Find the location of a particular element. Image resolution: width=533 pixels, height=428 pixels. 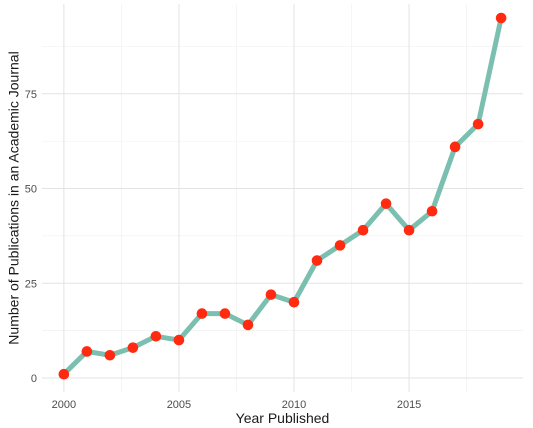

x-axis-title: Year Published is located at coordinates (283, 418).